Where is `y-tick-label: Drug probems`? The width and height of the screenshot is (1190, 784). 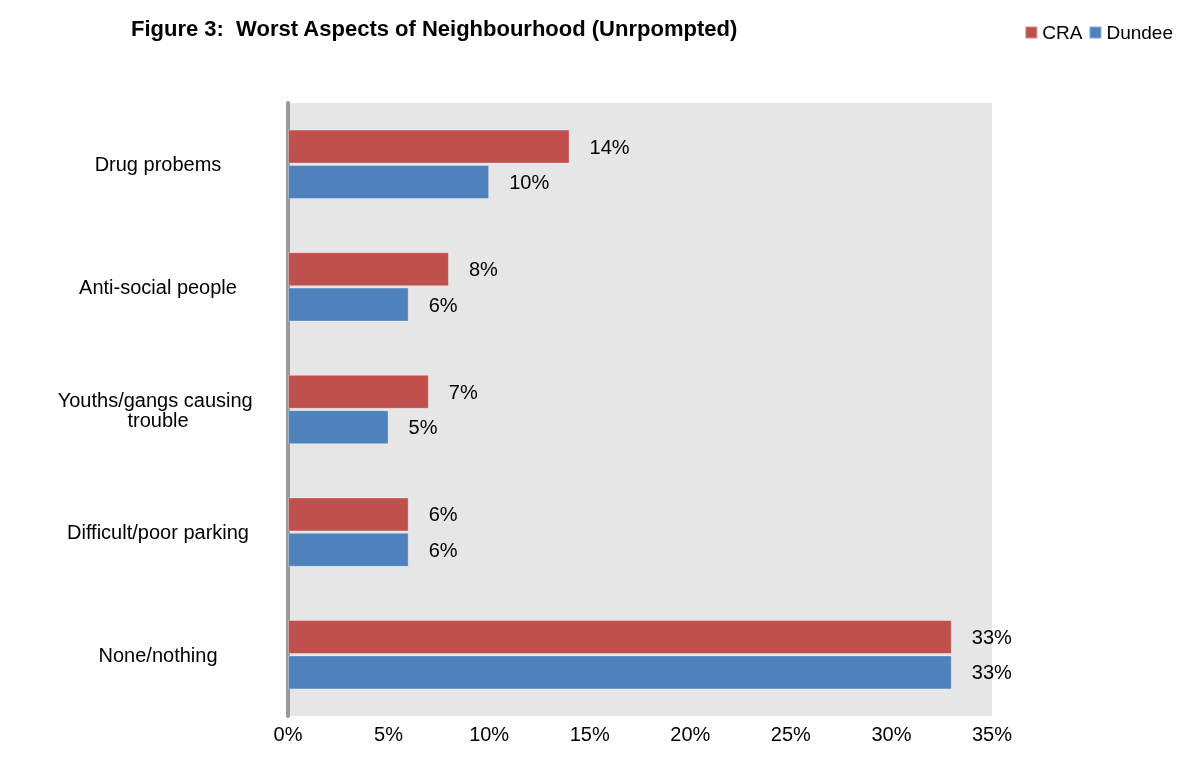
y-tick-label: Drug probems is located at coordinates (158, 164).